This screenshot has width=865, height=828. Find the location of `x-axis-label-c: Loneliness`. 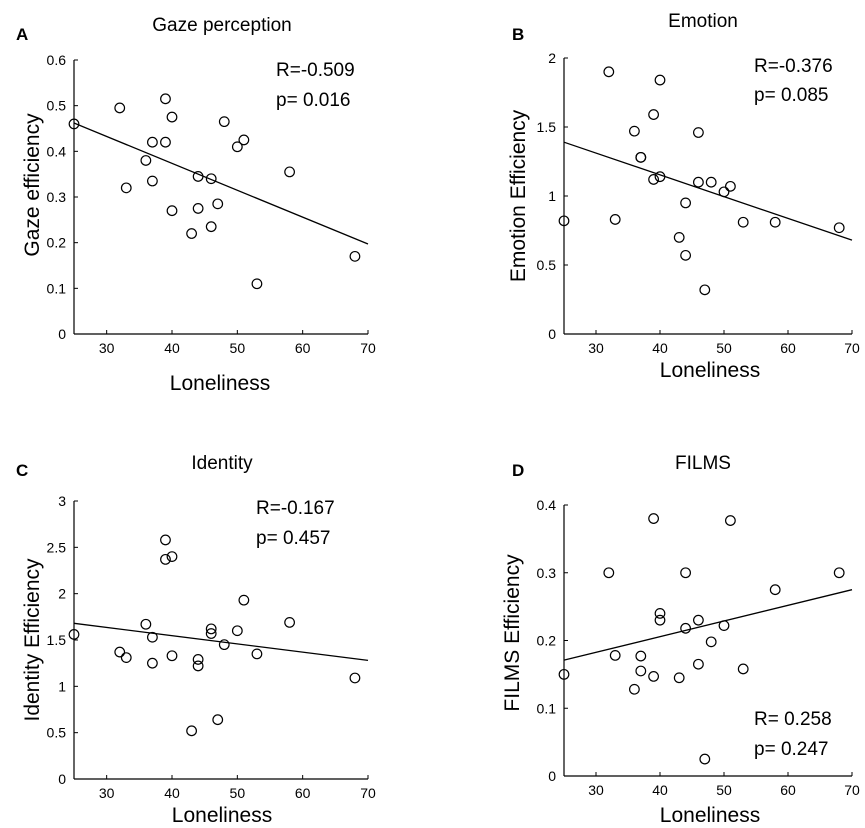

x-axis-label-c: Loneliness is located at coordinates (222, 815).